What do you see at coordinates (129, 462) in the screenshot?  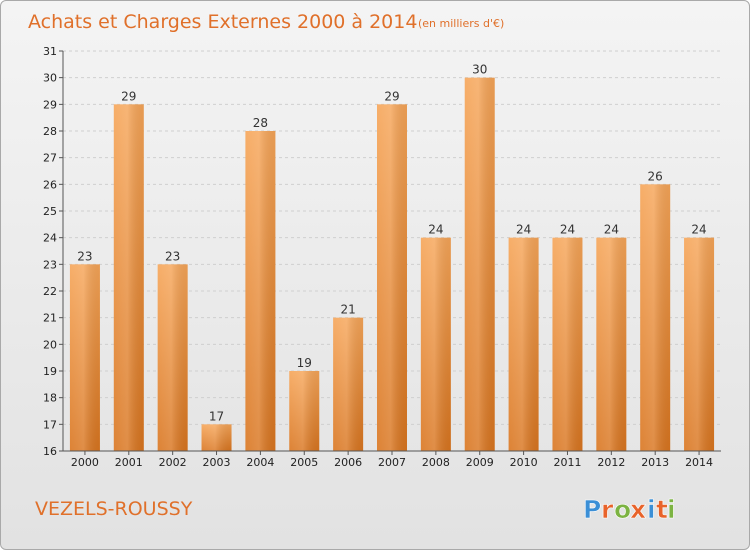 I see `x-tick-label-2001: 2001` at bounding box center [129, 462].